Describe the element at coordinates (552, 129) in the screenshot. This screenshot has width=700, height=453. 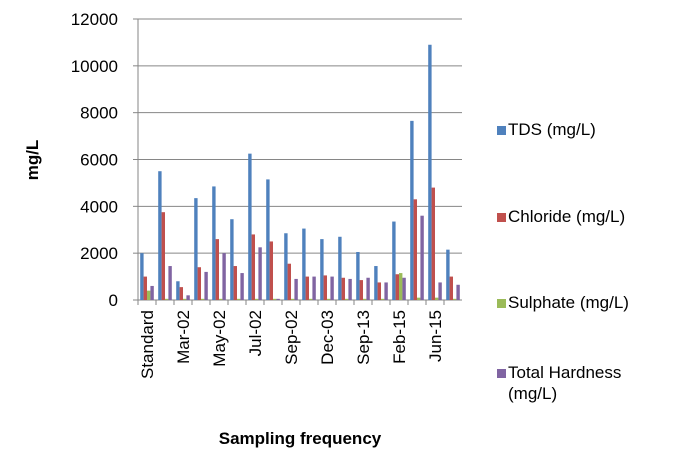
I see `legend-label: TDS (mg/L)` at that location.